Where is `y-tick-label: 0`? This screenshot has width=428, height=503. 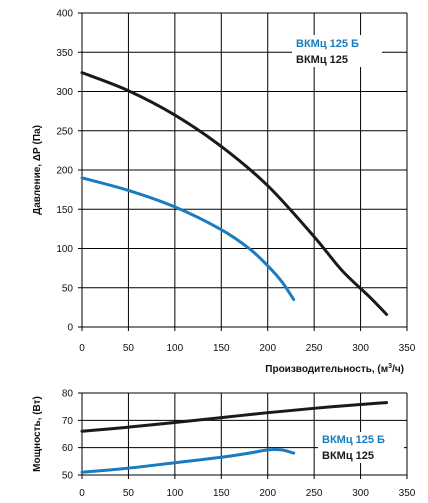 y-tick-label: 0 is located at coordinates (70, 328).